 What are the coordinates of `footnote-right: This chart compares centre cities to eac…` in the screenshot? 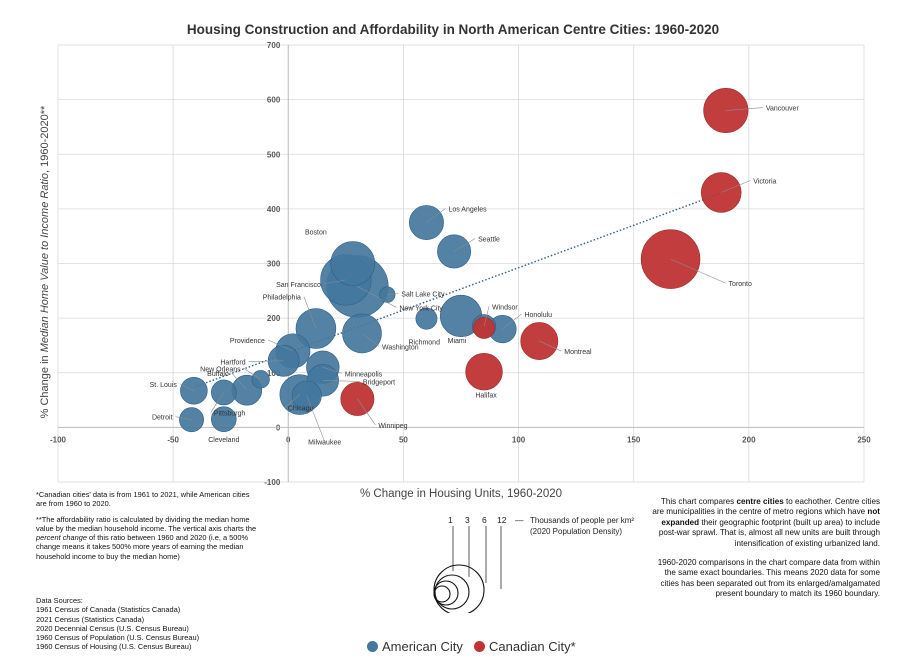 It's located at (766, 553).